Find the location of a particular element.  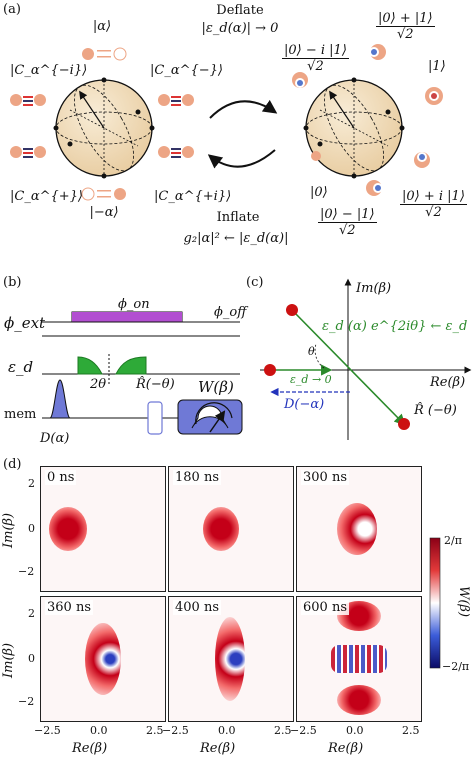

colorbar is located at coordinates (435, 603).